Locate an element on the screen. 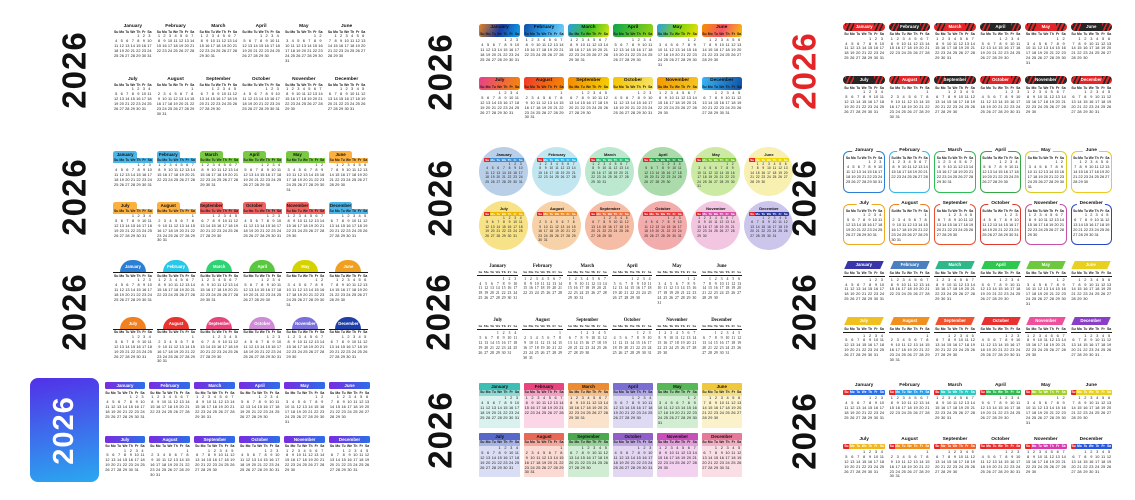  weekday-header: Mo is located at coordinates (294, 159).